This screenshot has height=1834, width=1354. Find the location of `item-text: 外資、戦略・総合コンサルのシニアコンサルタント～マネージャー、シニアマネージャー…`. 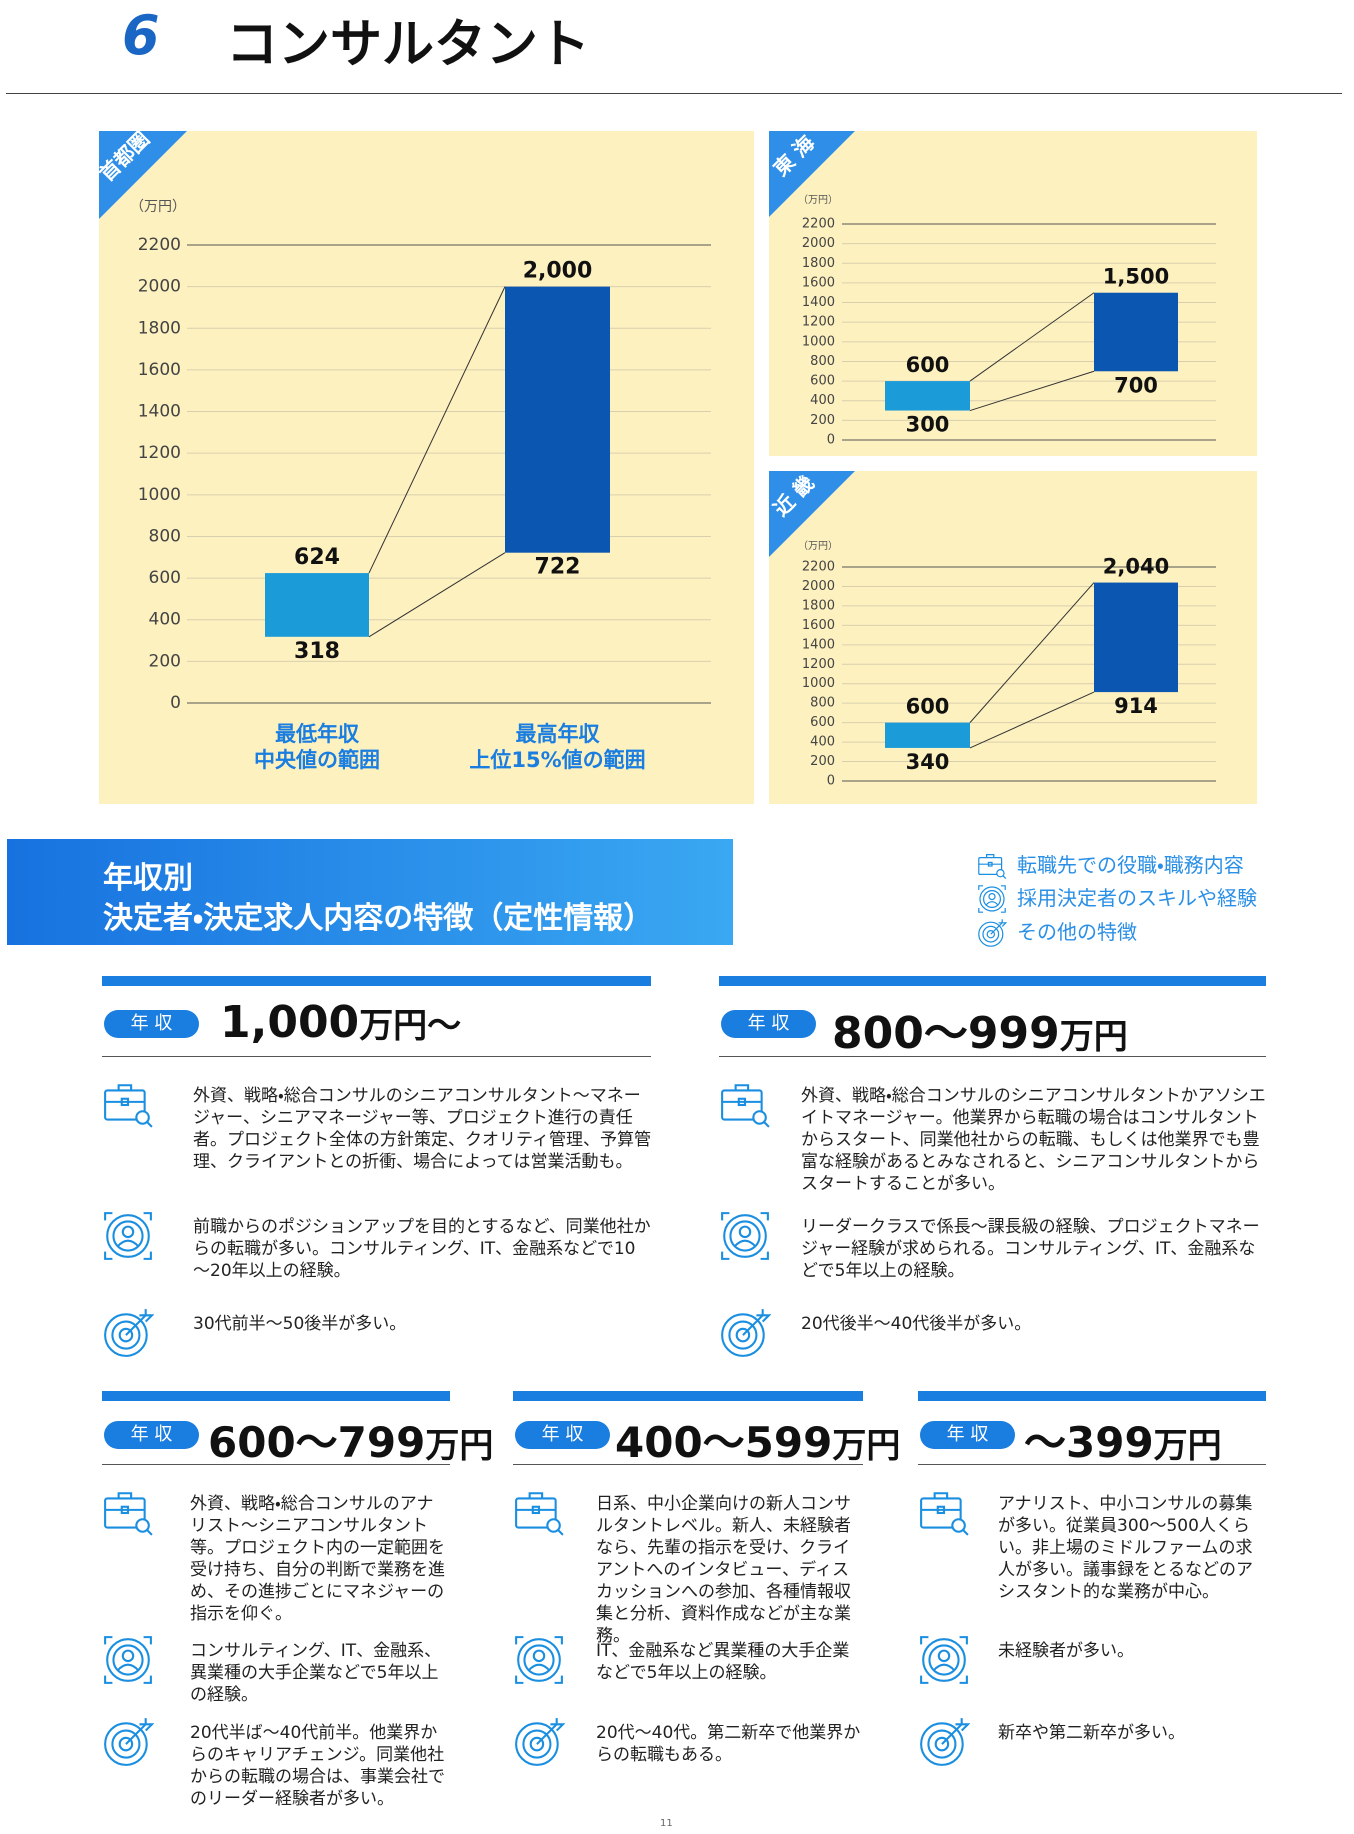

item-text: 外資、戦略・総合コンサルのシニアコンサルタント～マネージャー、シニアマネージャー… is located at coordinates (422, 1129).